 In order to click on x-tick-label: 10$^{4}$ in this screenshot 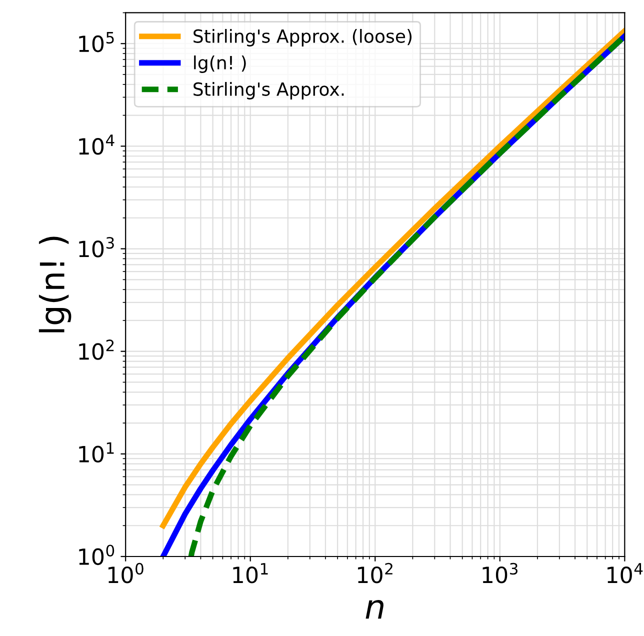, I will do `click(625, 573)`.